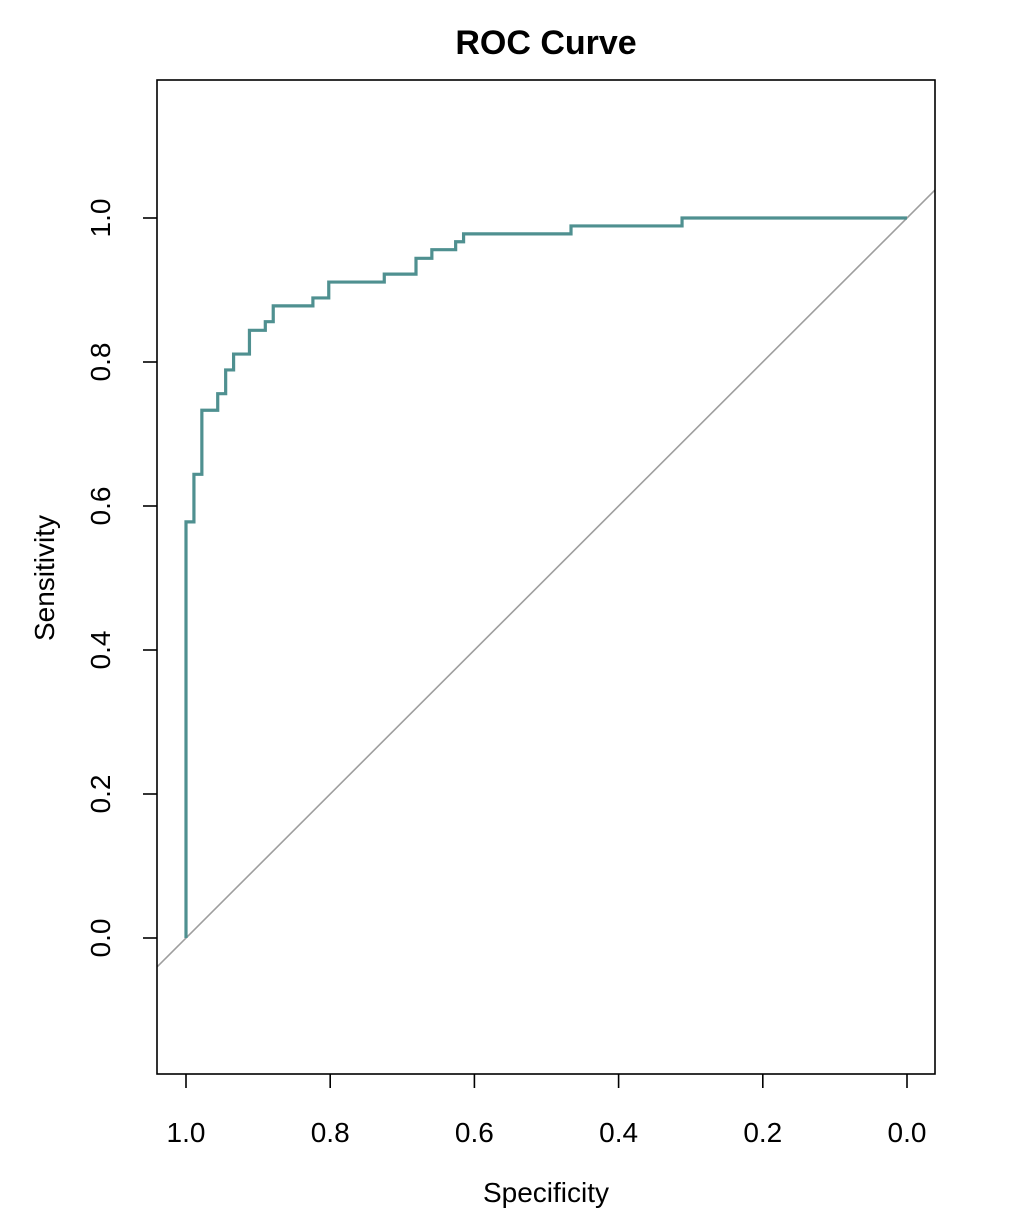  Describe the element at coordinates (762, 1132) in the screenshot. I see `x-tick-label: 0.2` at that location.